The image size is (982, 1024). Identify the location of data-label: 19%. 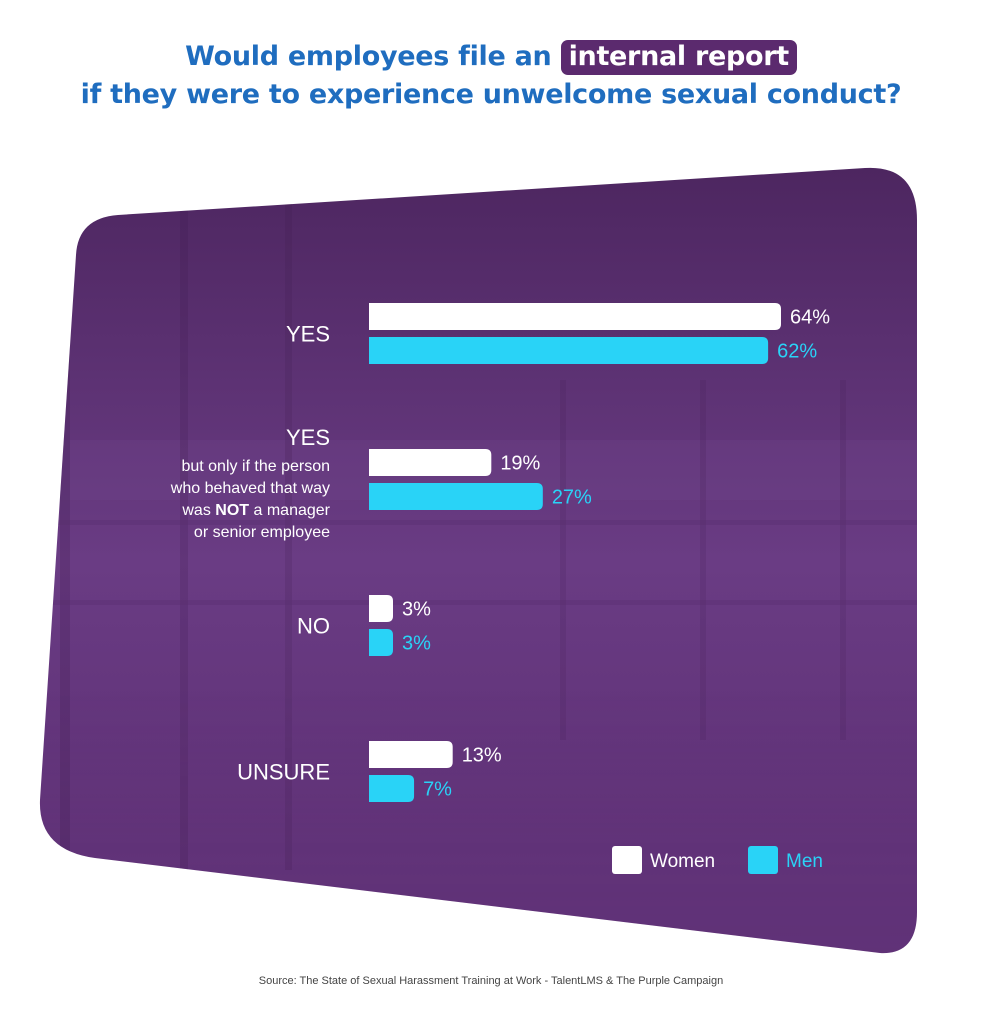
(520, 464).